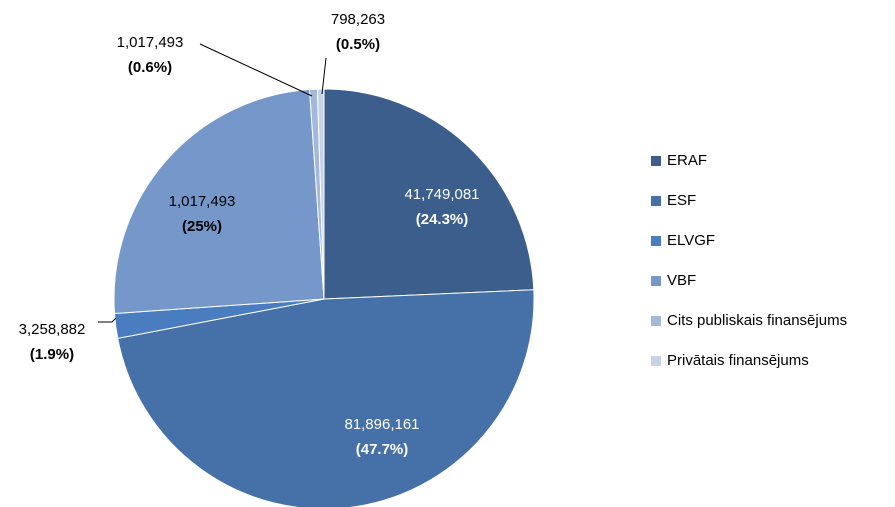 This screenshot has width=895, height=507. Describe the element at coordinates (358, 44) in the screenshot. I see `percent-label: (0.5%)` at that location.